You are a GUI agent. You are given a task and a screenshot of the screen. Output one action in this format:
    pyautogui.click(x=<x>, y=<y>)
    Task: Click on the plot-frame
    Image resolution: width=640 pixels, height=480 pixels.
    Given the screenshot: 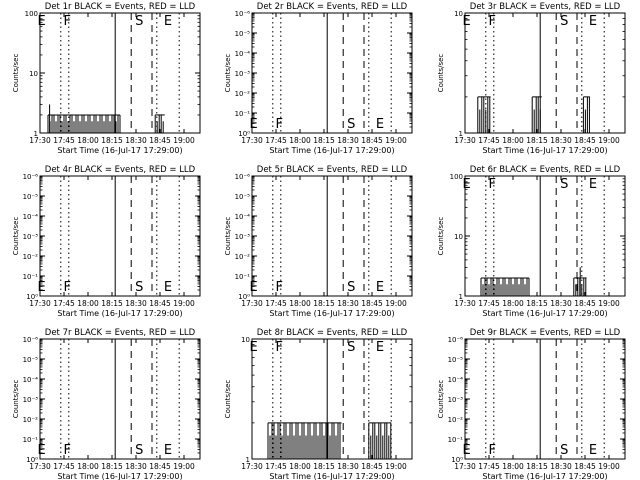 What is the action you would take?
    pyautogui.click(x=120, y=236)
    